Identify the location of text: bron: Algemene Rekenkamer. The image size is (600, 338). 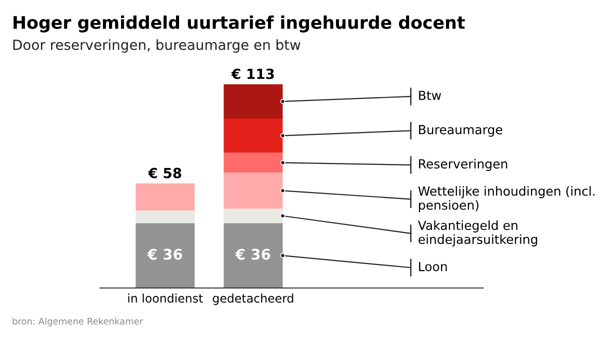
(78, 322).